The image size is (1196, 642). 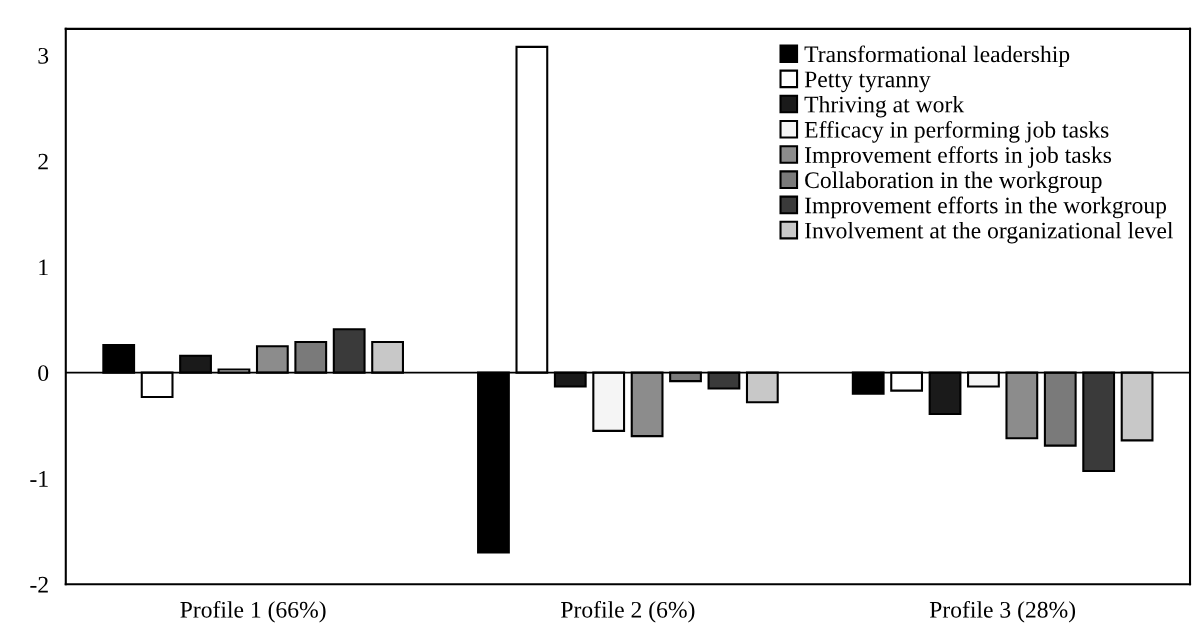 I want to click on x-tick-label: Profile 1 (66%), so click(x=253, y=611).